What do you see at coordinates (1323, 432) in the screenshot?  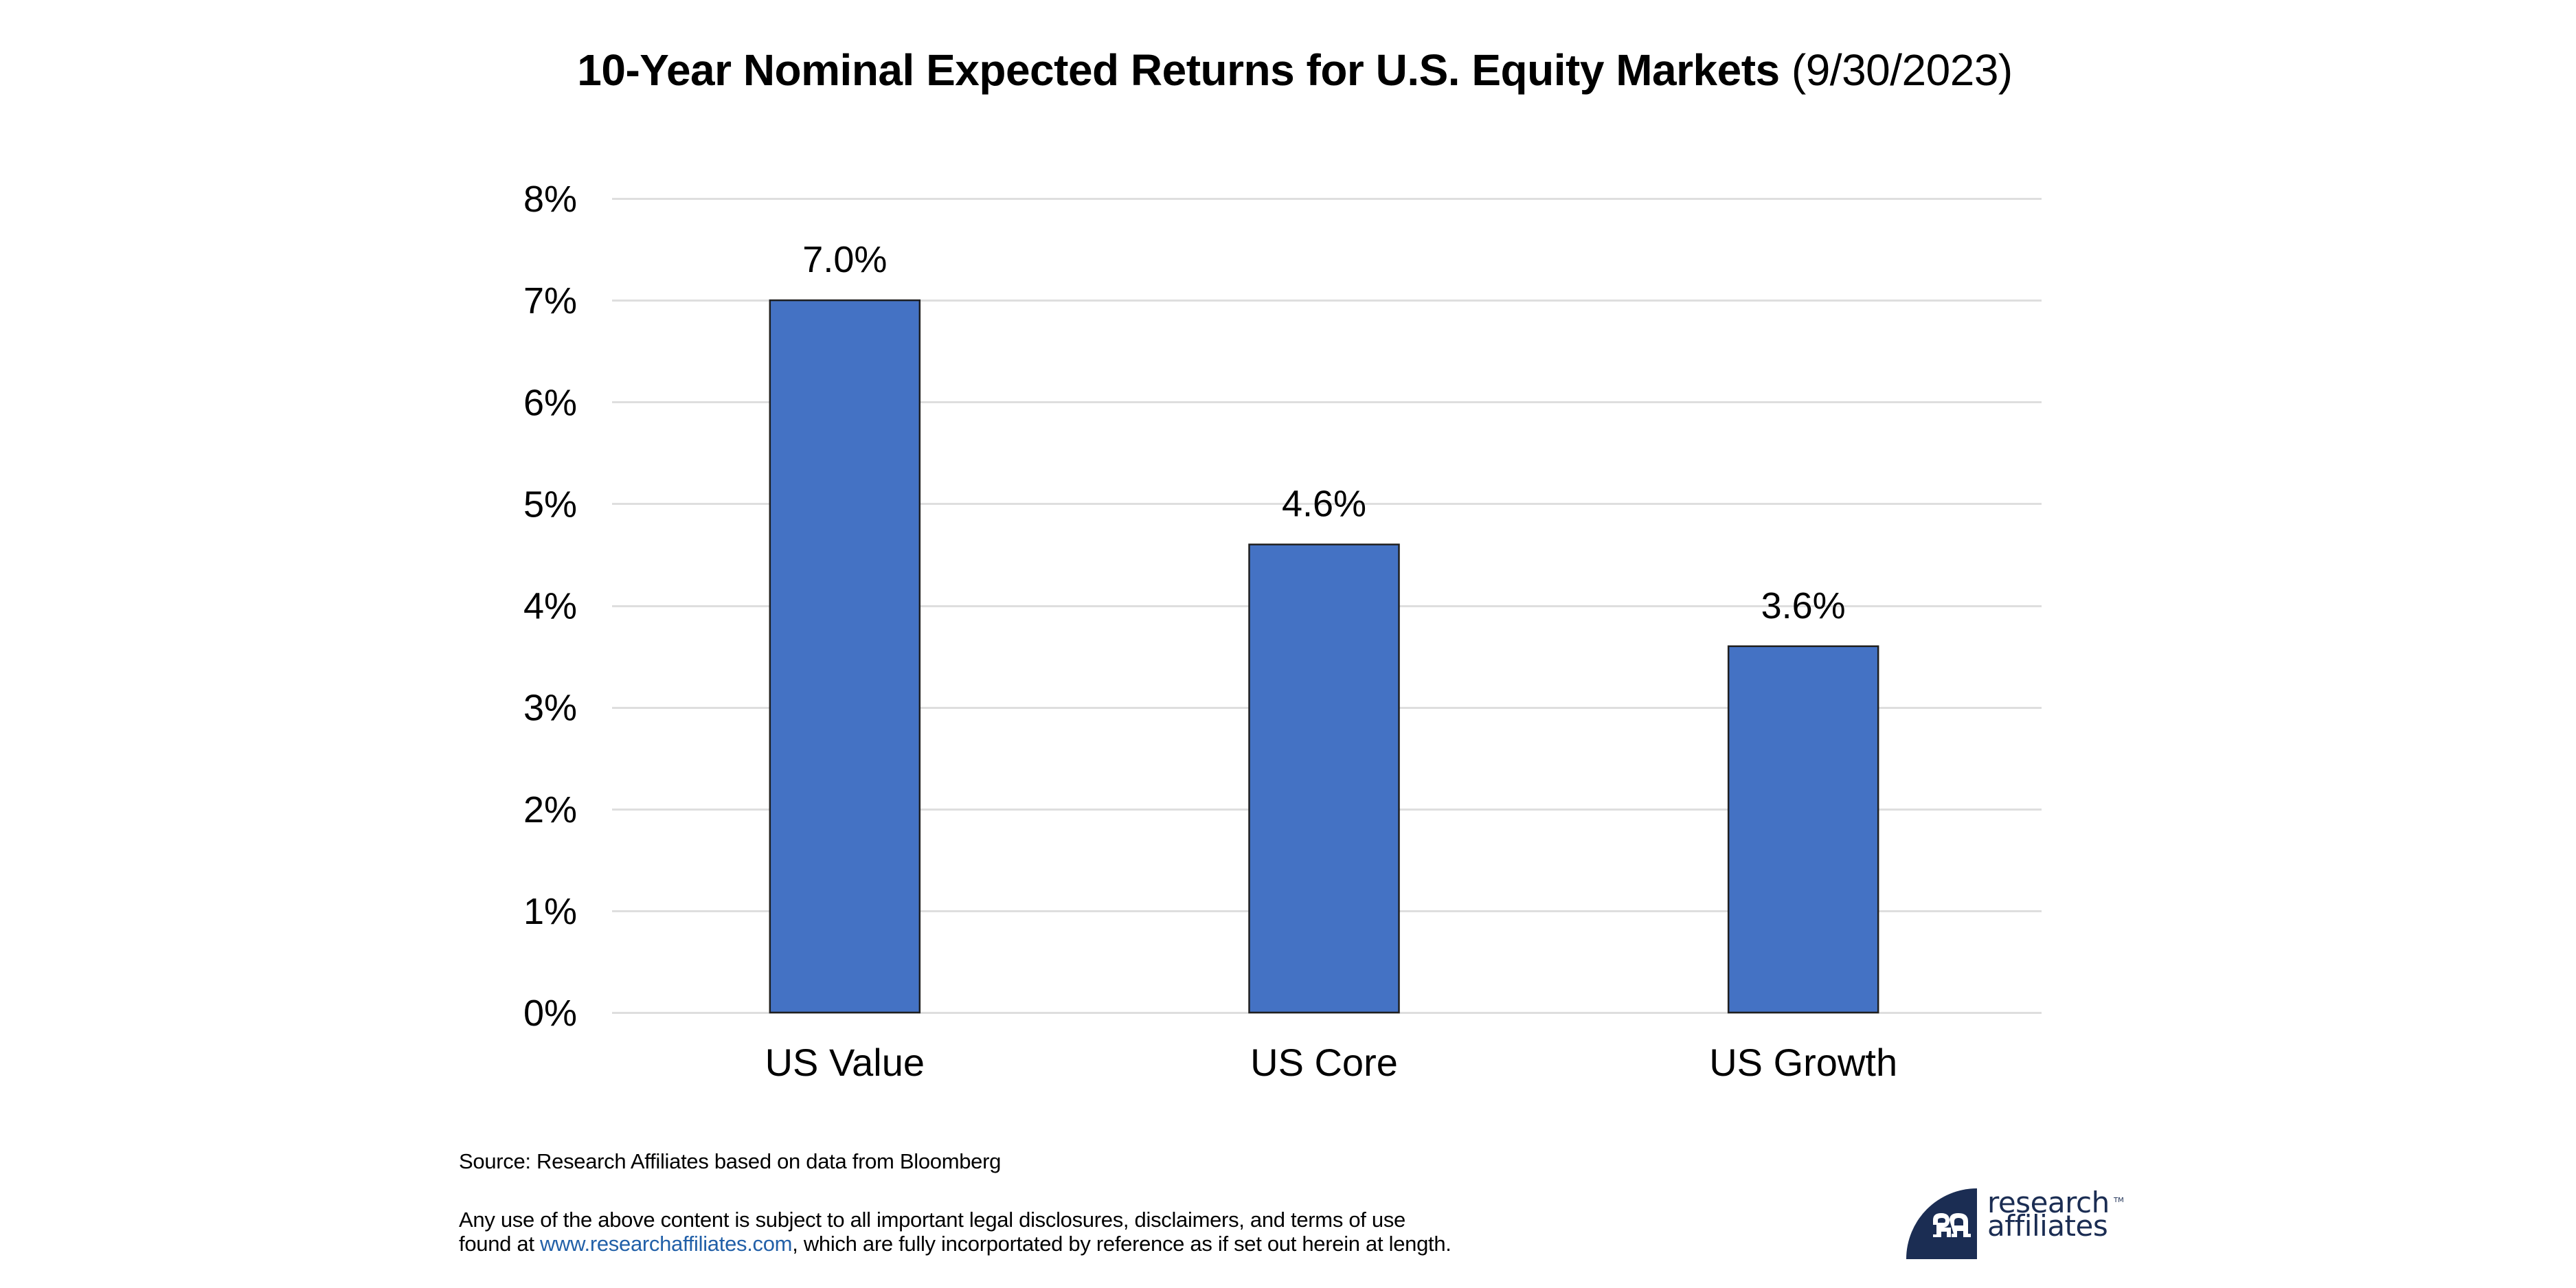 I see `data-labels: 7.0% 4.6% 3.6%` at bounding box center [1323, 432].